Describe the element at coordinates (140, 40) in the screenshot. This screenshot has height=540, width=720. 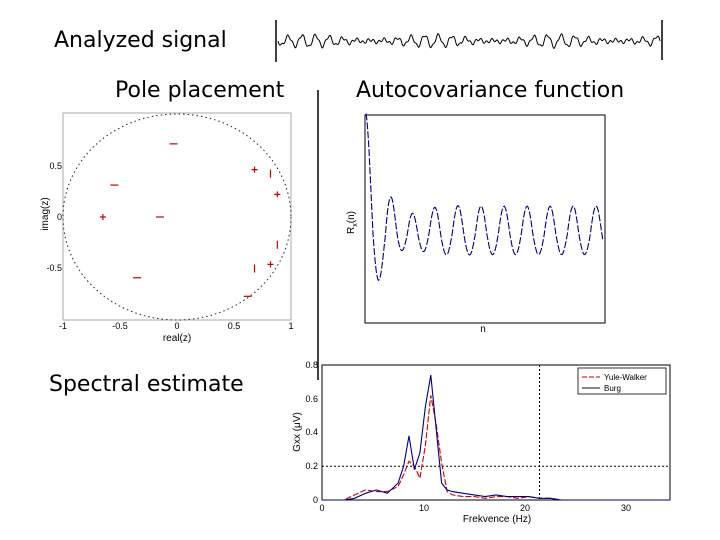
I see `analyzed-signal-heading: Analyzed signal` at that location.